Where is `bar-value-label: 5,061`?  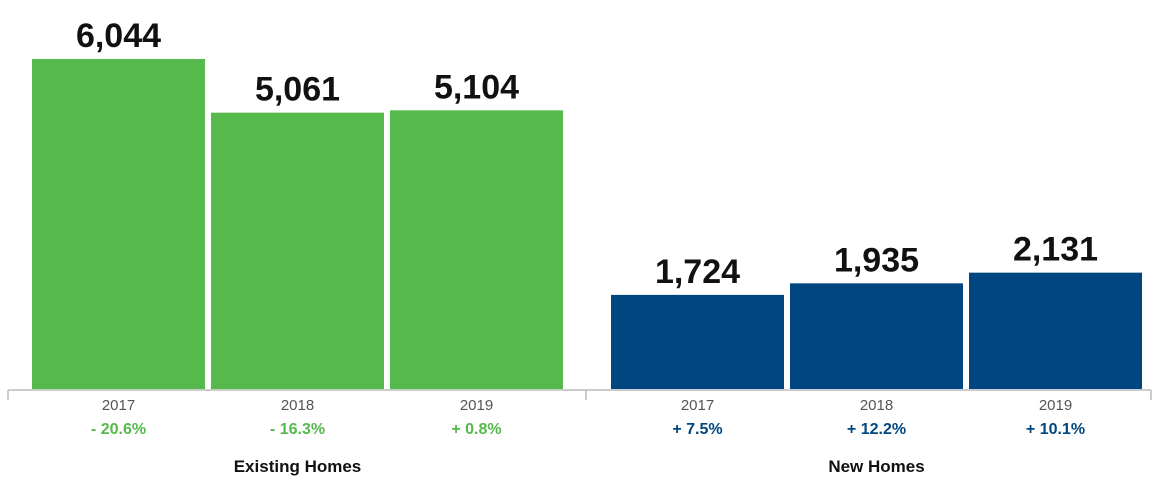
bar-value-label: 5,061 is located at coordinates (297, 90).